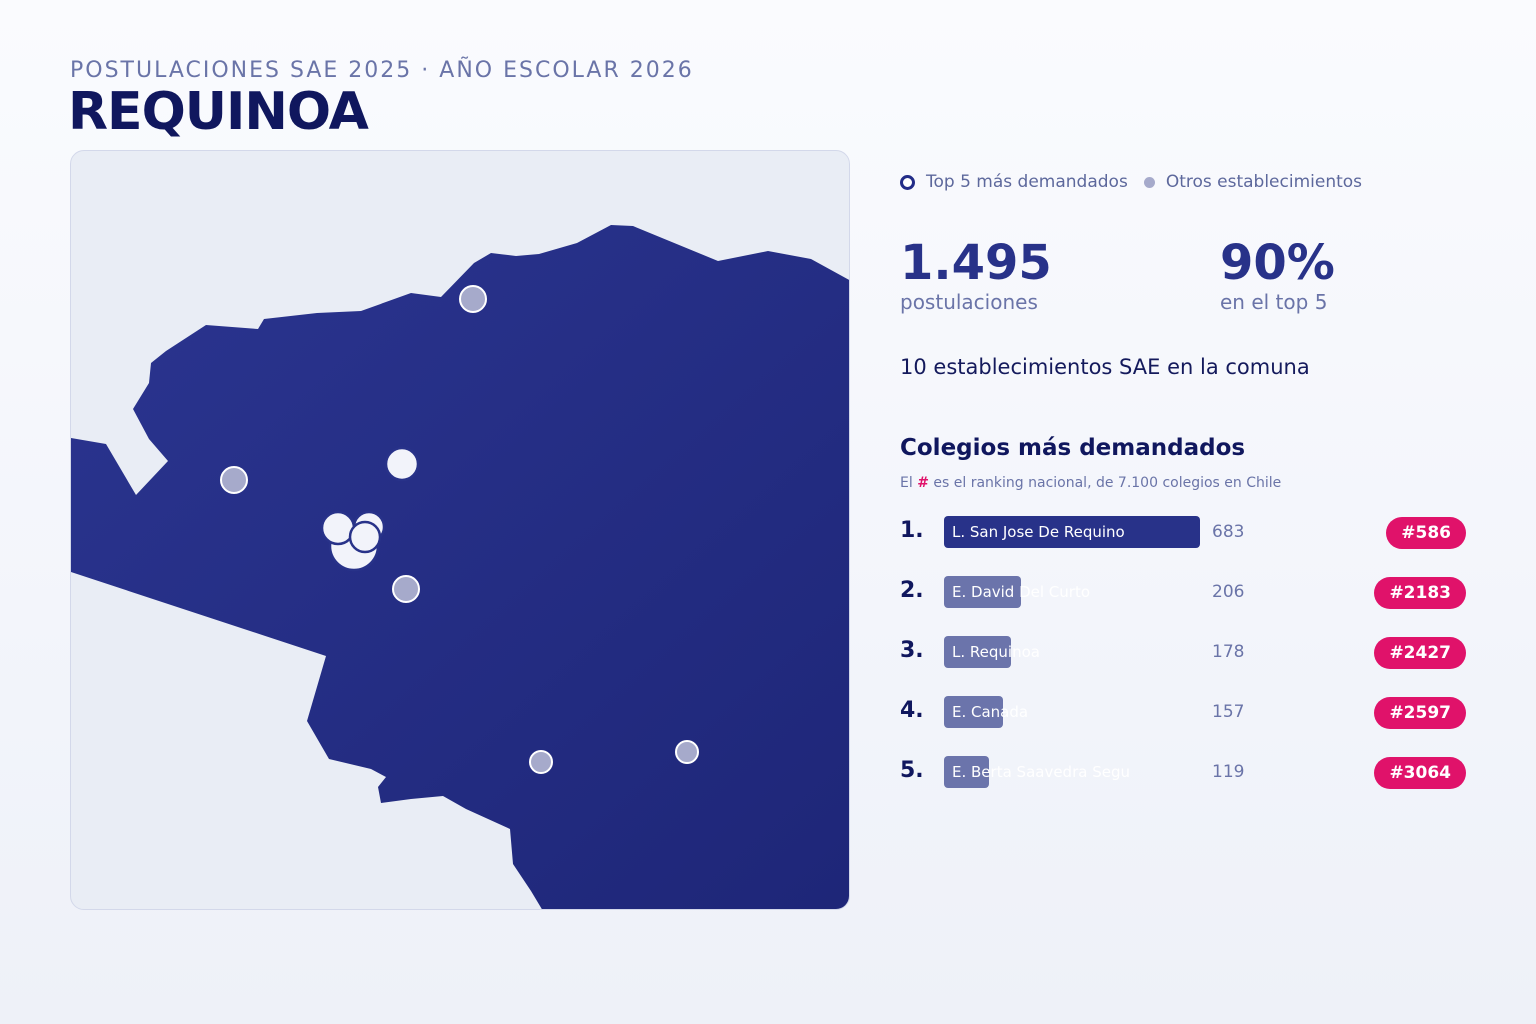 The width and height of the screenshot is (1536, 1024). I want to click on applications-count: 178, so click(1228, 652).